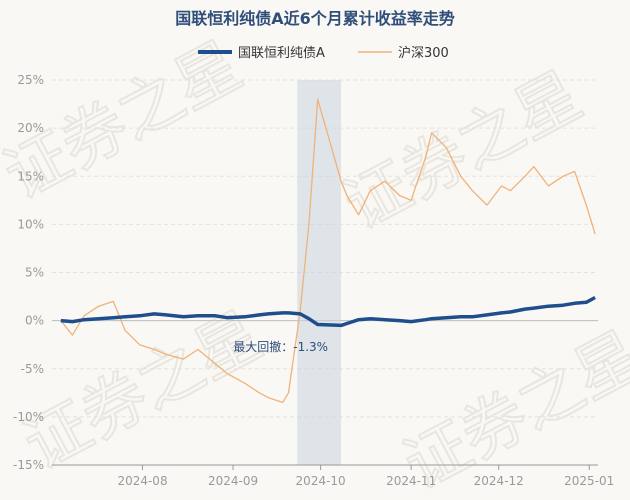 The image size is (630, 500). What do you see at coordinates (32, 369) in the screenshot?
I see `y-tick-label: -5%` at bounding box center [32, 369].